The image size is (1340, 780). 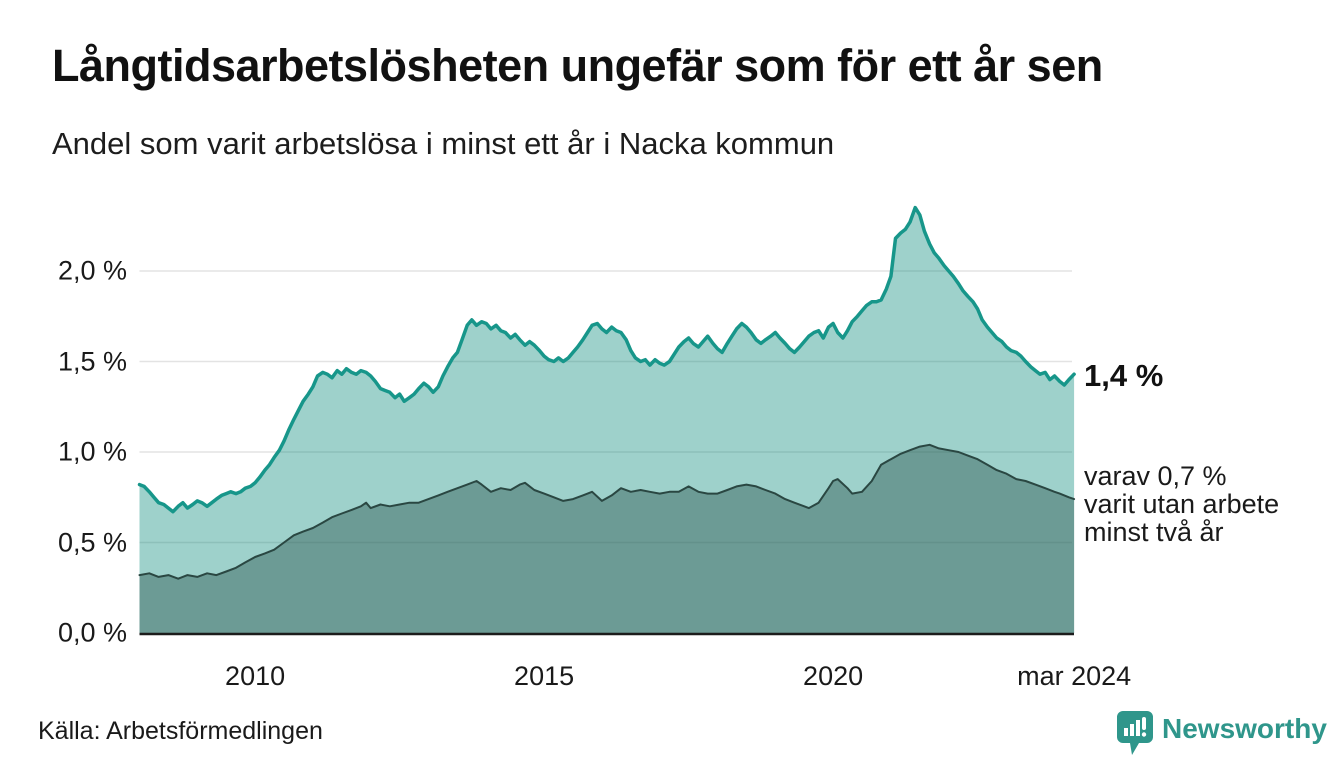 What do you see at coordinates (1244, 728) in the screenshot?
I see `brand-name: Newsworthy` at bounding box center [1244, 728].